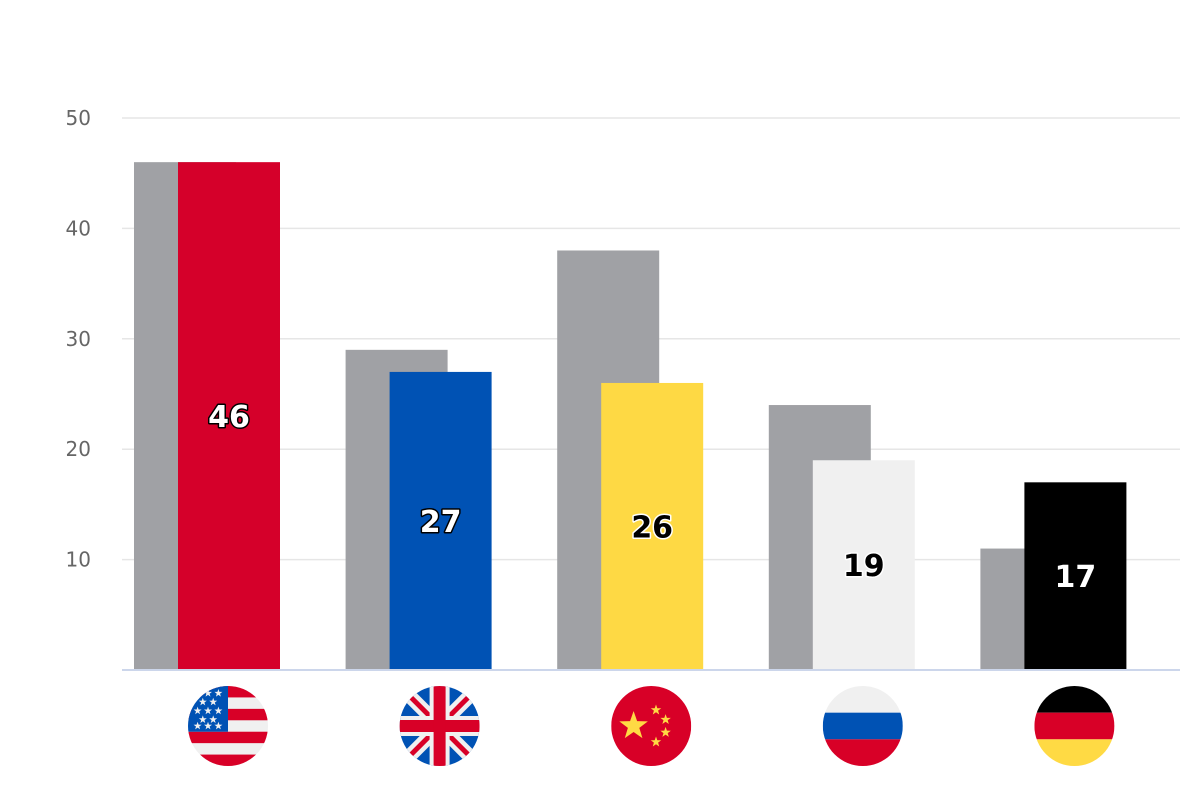  I want to click on y-axis-tick-labels: 10 20 30 40 50, so click(78, 339).